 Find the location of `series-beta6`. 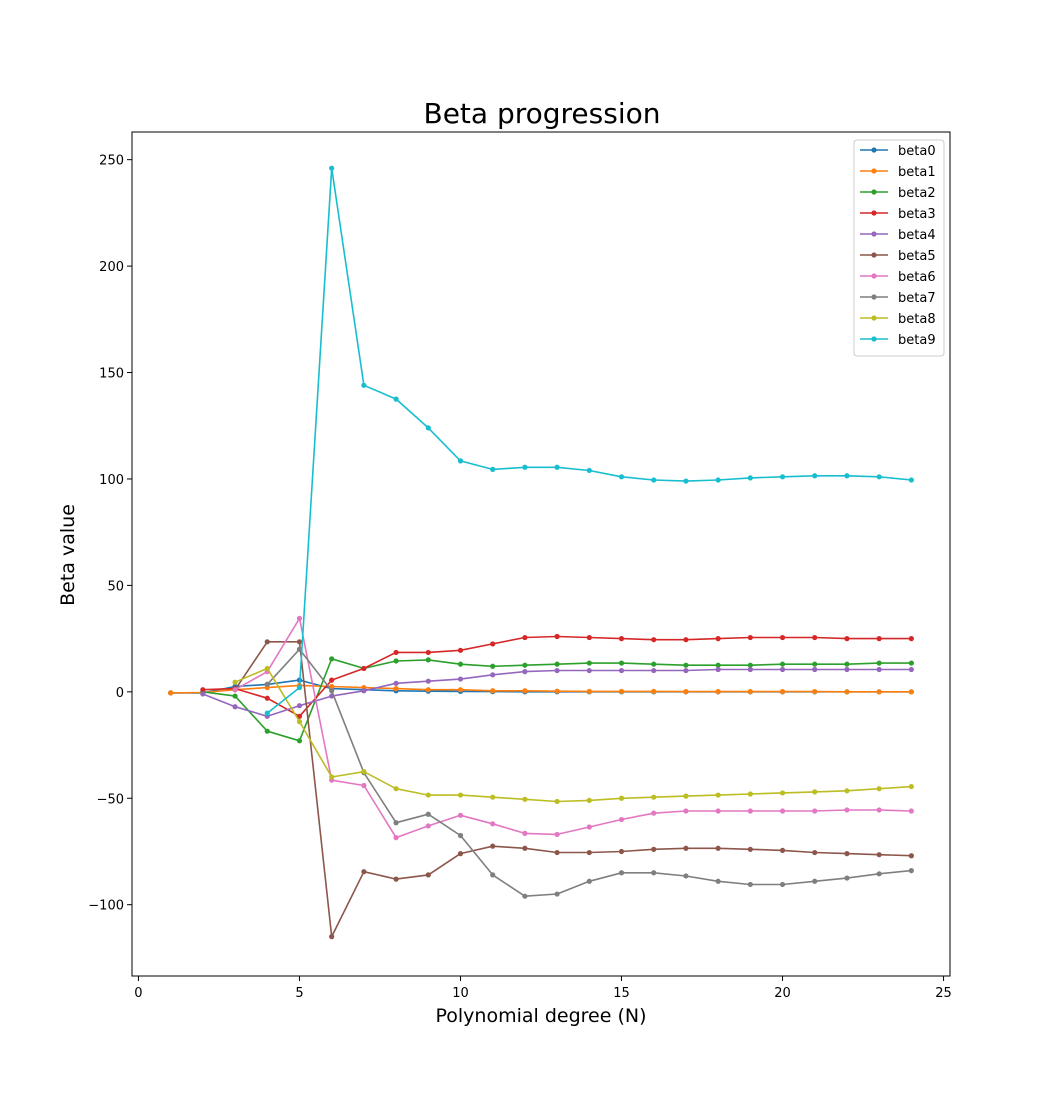

series-beta6 is located at coordinates (573, 728).